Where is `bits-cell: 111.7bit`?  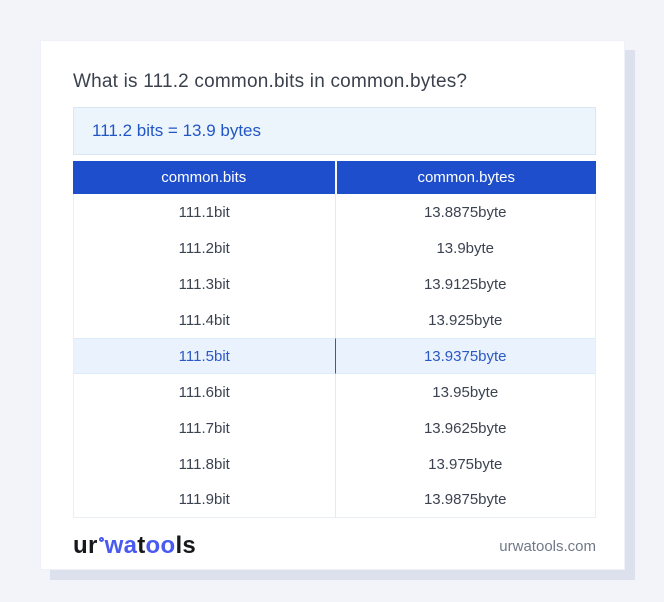
bits-cell: 111.7bit is located at coordinates (204, 428).